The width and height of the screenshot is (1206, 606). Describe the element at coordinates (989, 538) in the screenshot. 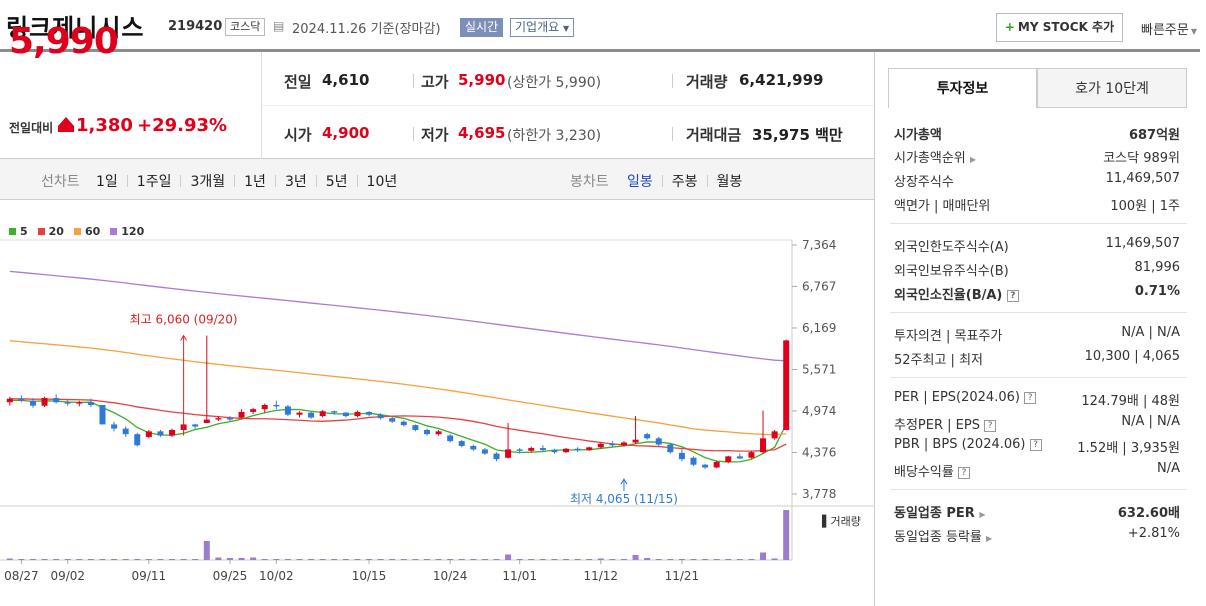

I see `chevron-right-icon: ▶` at that location.